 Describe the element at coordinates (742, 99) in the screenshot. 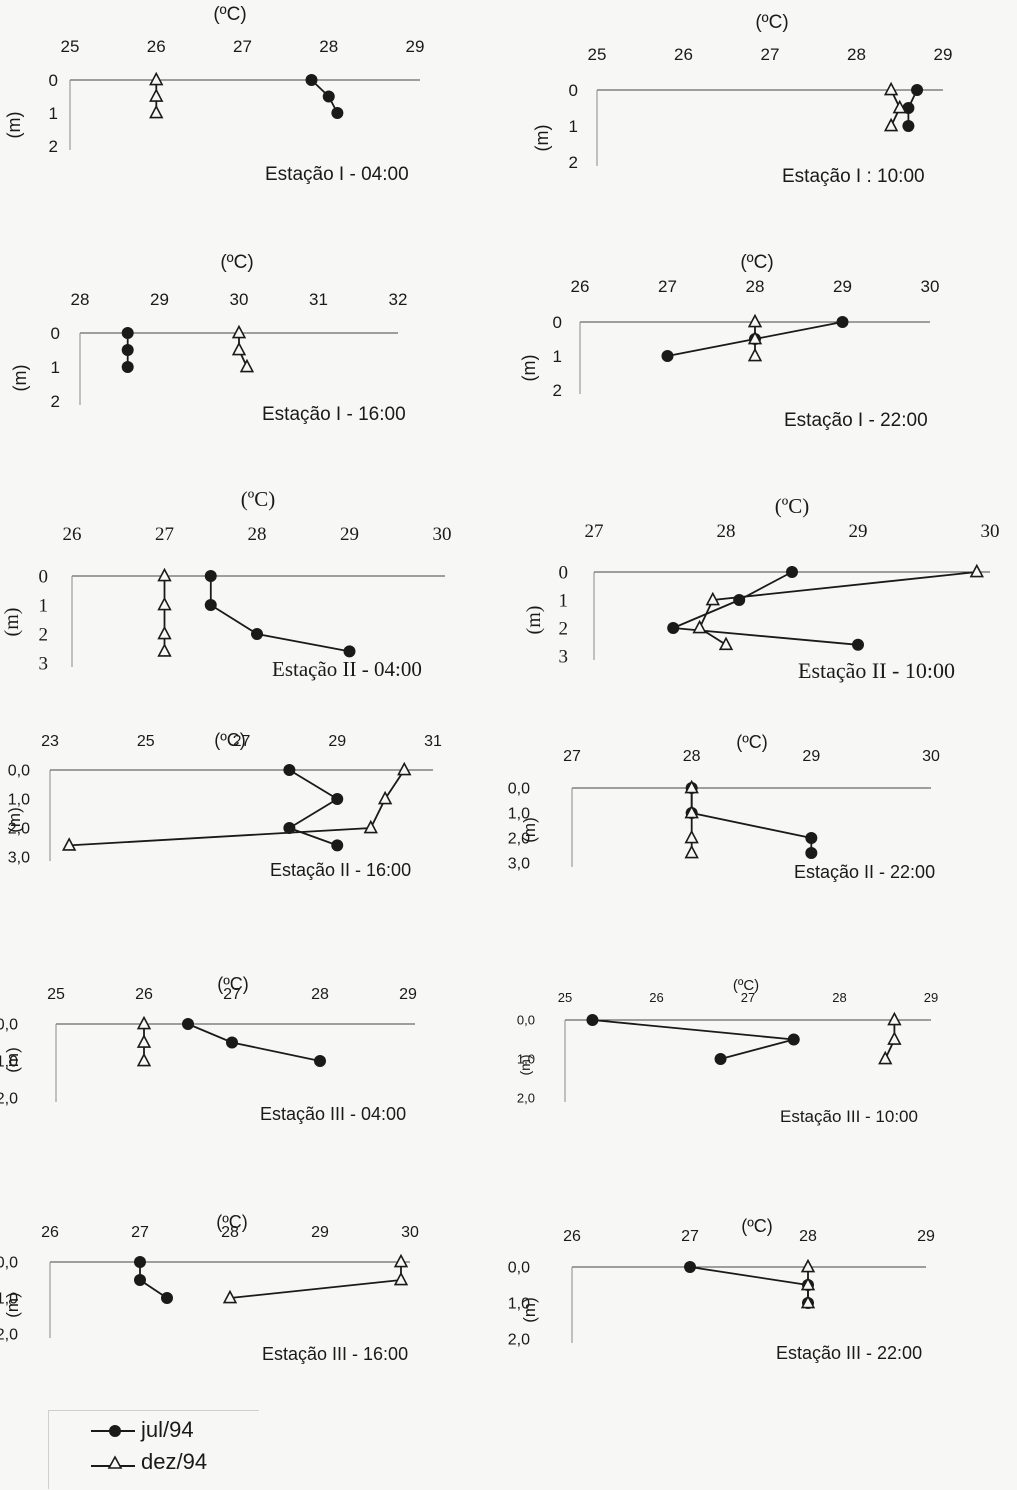

I see `panel-2: (ºC) (m) 25 26 27 28 29 0 1 2 Estação I : 10:00` at that location.